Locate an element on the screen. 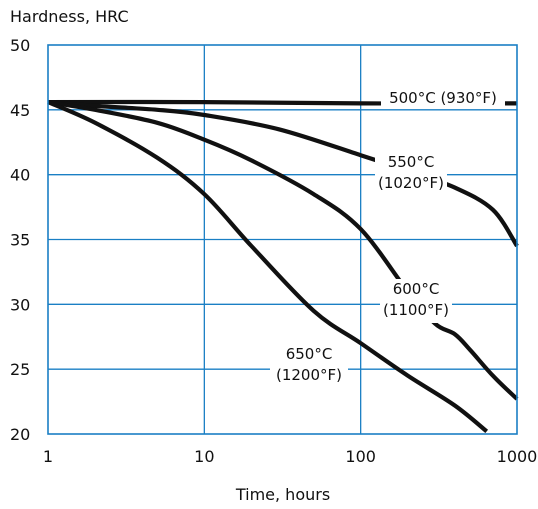  curve-label-600c: (1100°F) is located at coordinates (416, 310).